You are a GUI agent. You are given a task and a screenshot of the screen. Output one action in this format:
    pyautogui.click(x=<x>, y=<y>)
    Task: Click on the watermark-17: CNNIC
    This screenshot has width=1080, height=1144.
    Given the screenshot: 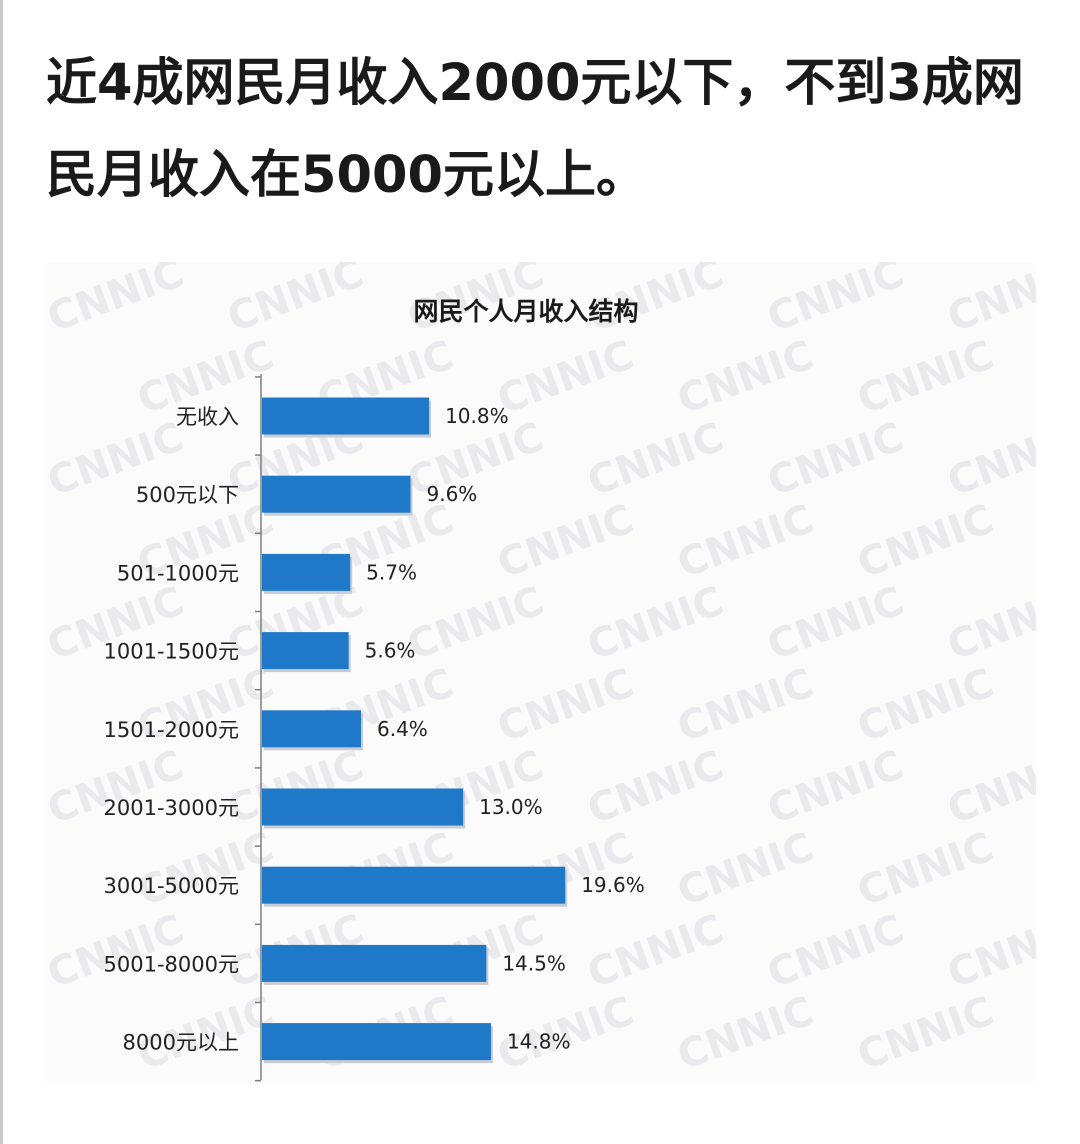 What is the action you would take?
    pyautogui.click(x=989, y=459)
    